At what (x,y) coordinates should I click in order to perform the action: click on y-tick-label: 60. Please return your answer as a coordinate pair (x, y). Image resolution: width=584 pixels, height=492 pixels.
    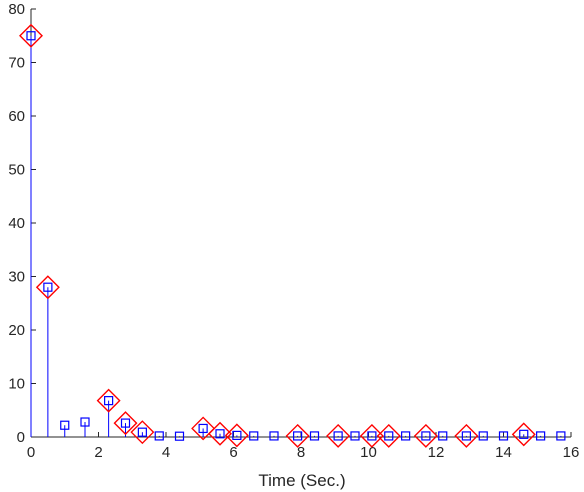
    Looking at the image, I should click on (16, 116).